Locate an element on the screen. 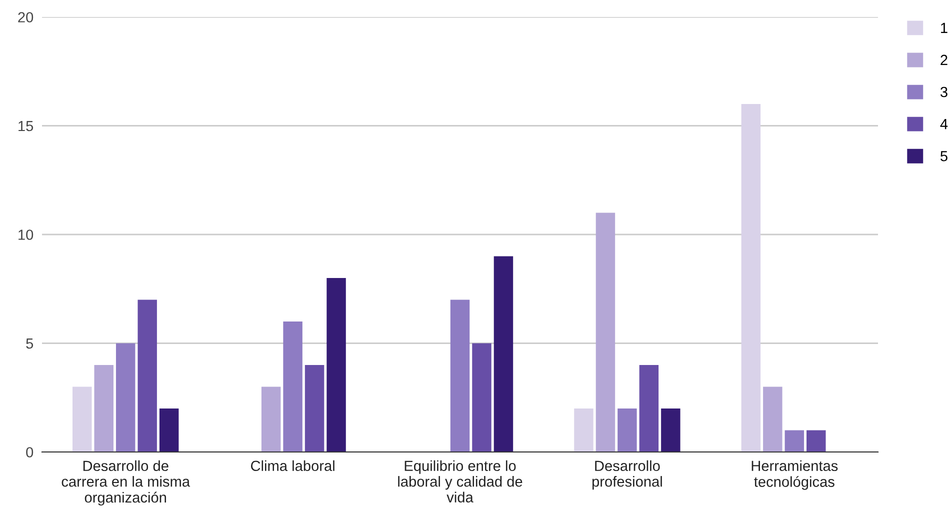 The height and width of the screenshot is (513, 951). x-tick-label: Clima laboral is located at coordinates (292, 466).